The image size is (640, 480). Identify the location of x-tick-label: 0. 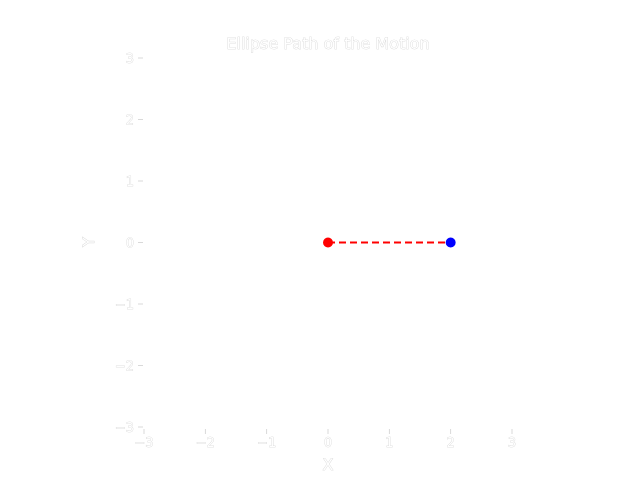
(328, 443).